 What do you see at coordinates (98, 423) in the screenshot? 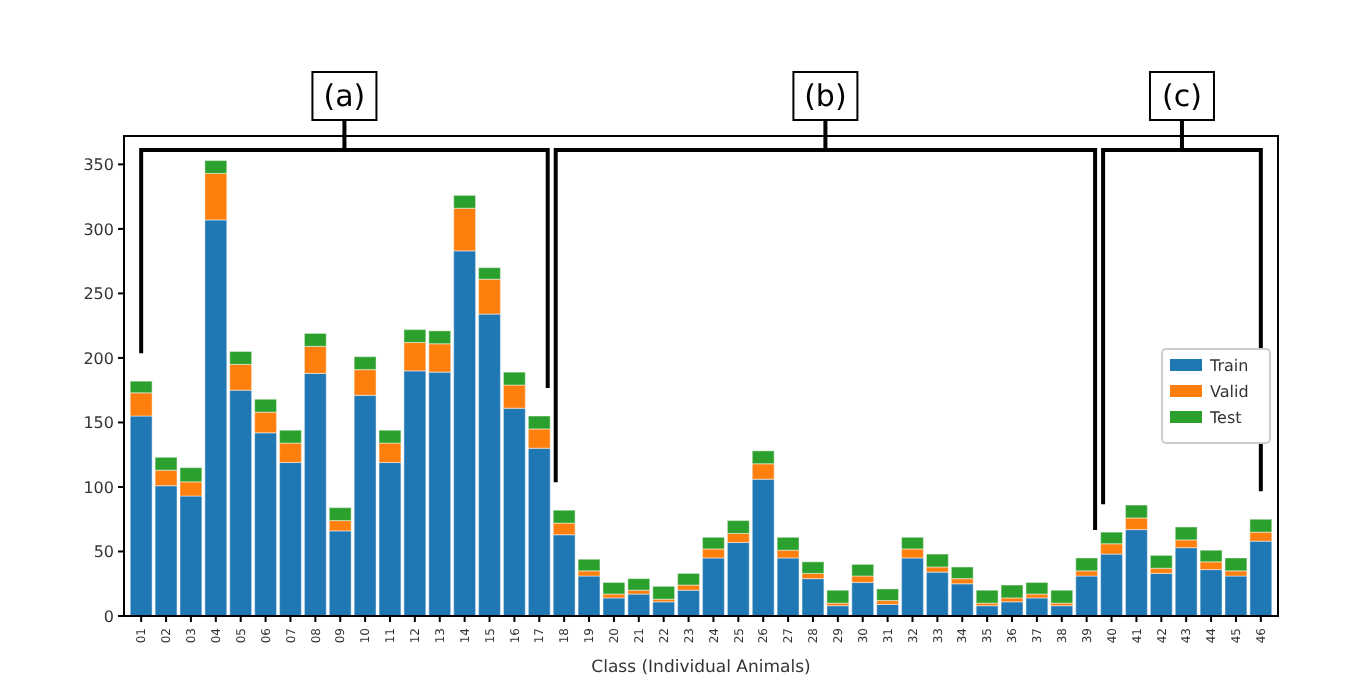
I see `y-tick-label: 150` at bounding box center [98, 423].